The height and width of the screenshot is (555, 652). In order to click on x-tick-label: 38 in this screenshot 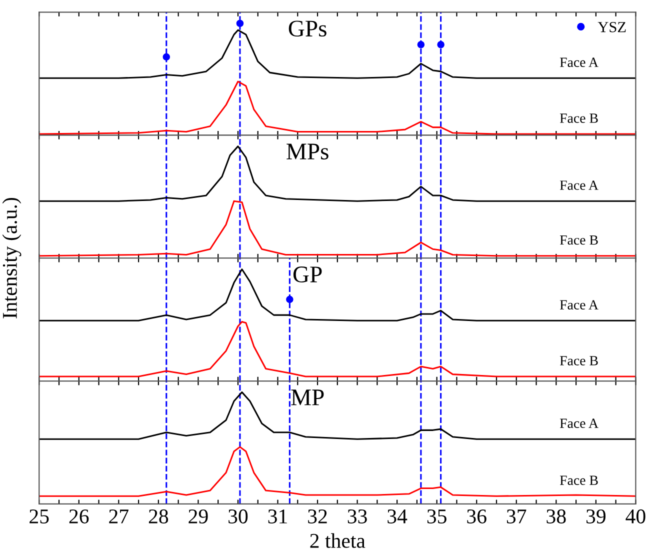, I will do `click(556, 516)`.